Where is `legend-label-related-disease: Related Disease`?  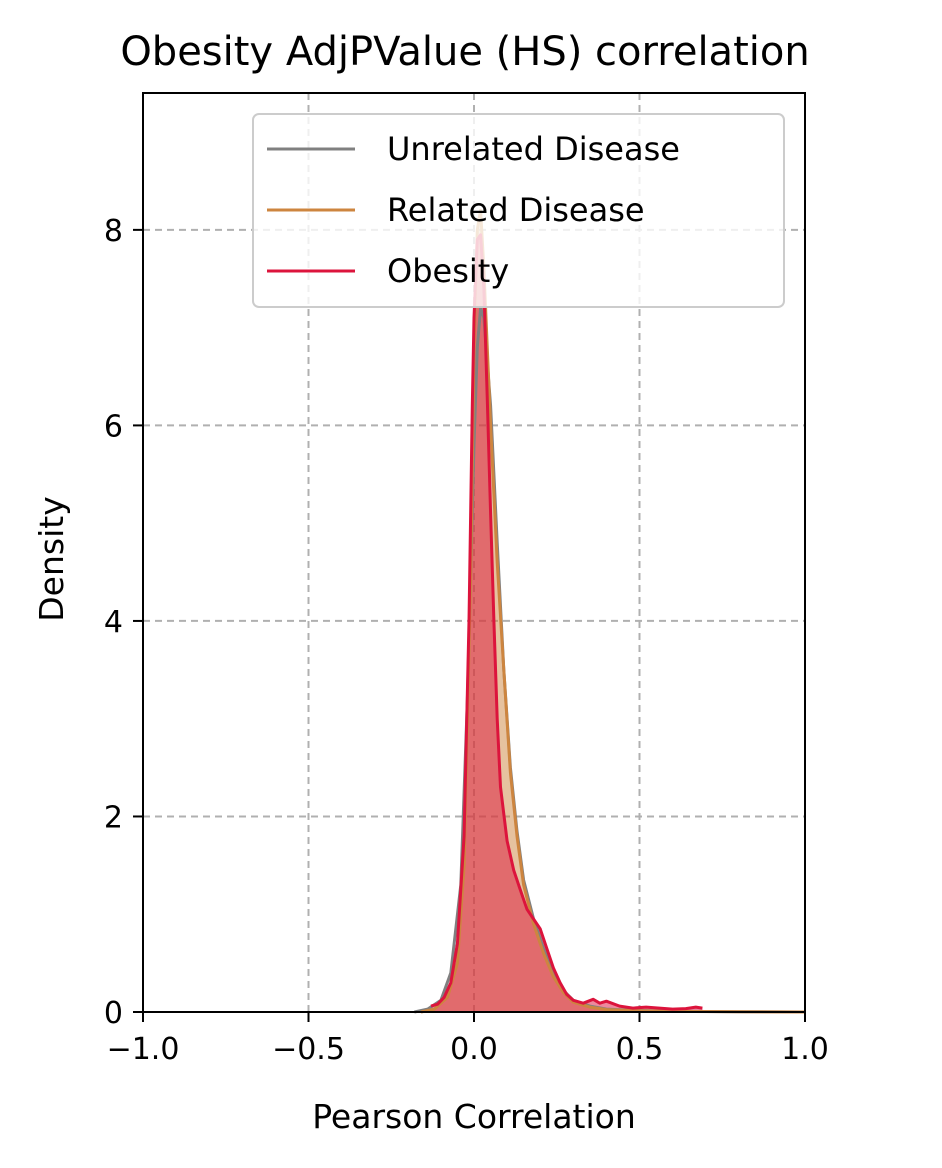 legend-label-related-disease: Related Disease is located at coordinates (516, 210).